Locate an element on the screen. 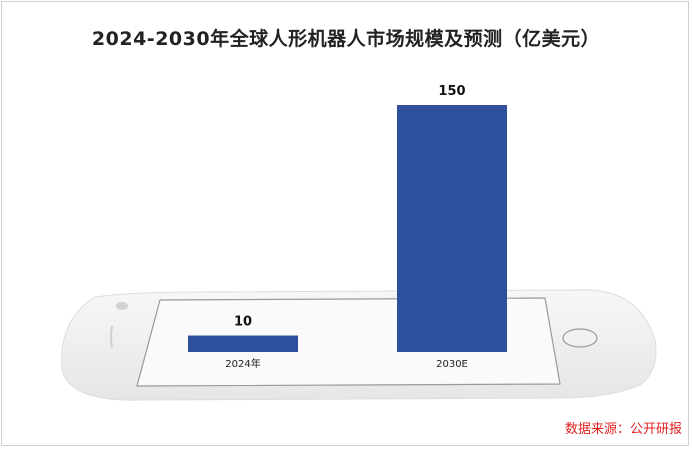 The image size is (692, 449). x-tick-1: 2030E is located at coordinates (452, 364).